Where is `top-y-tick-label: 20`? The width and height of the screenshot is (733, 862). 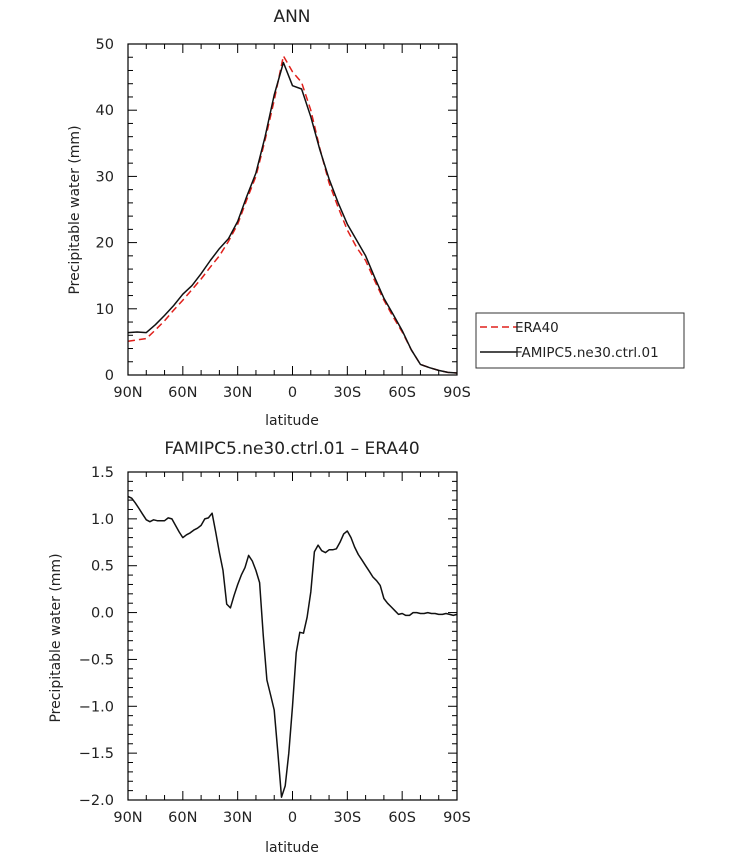 top-y-tick-label: 20 is located at coordinates (105, 244).